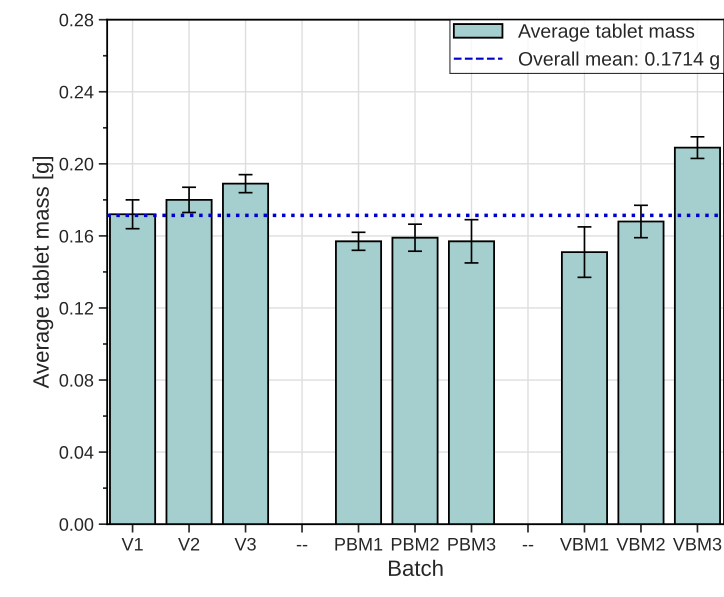 This screenshot has width=724, height=597. I want to click on y-tick-label: 0.24, so click(77, 92).